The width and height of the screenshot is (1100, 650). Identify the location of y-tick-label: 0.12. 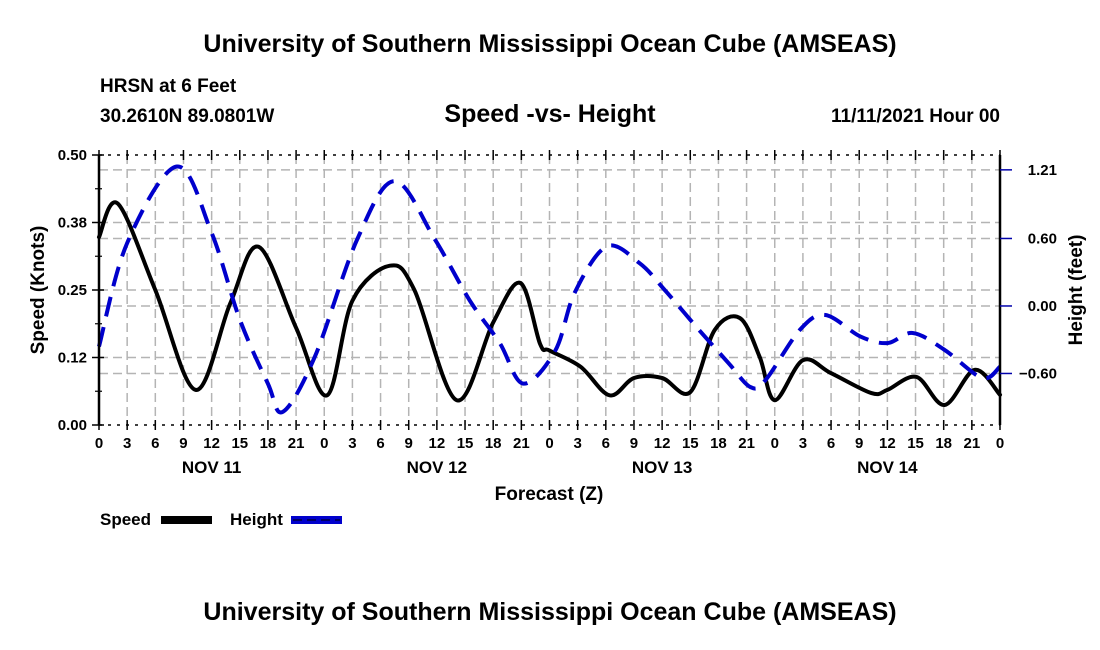
(72, 358).